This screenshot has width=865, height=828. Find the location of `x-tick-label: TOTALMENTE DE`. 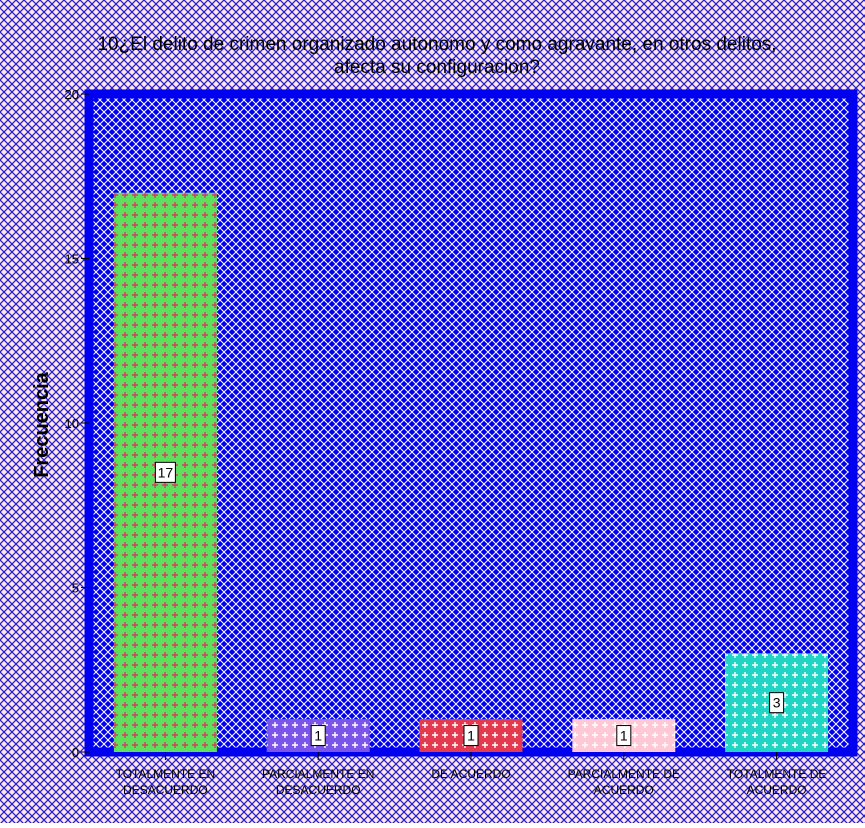

x-tick-label: TOTALMENTE DE is located at coordinates (777, 774).